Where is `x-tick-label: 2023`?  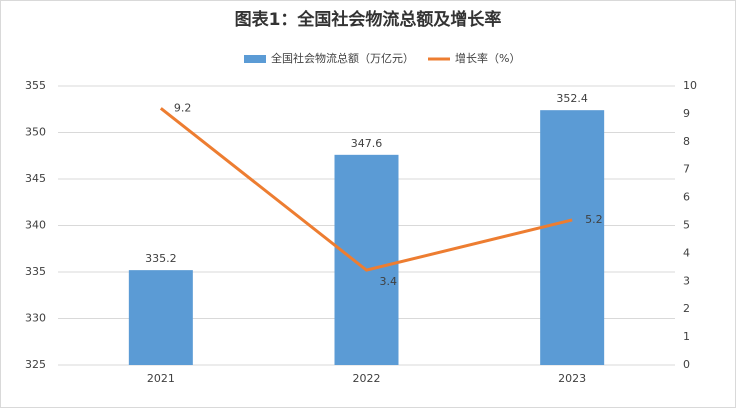
x-tick-label: 2023 is located at coordinates (572, 378).